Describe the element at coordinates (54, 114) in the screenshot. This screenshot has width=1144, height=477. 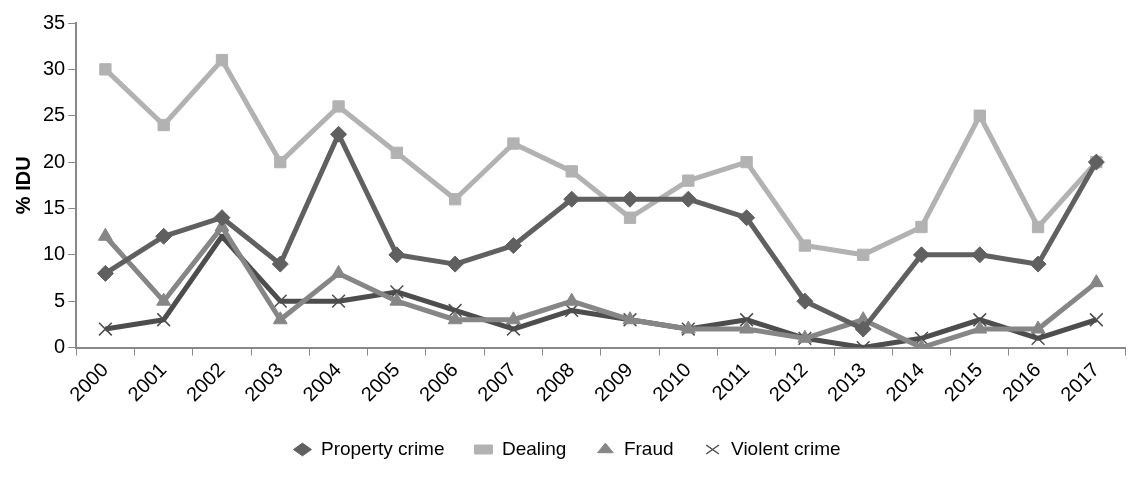
I see `y-tick-label: 25` at that location.